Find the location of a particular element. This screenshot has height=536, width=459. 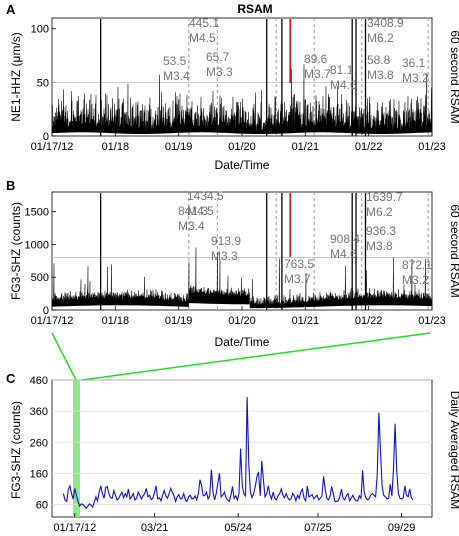

panel-a-annotation-magnitude: M3.3 is located at coordinates (219, 72).